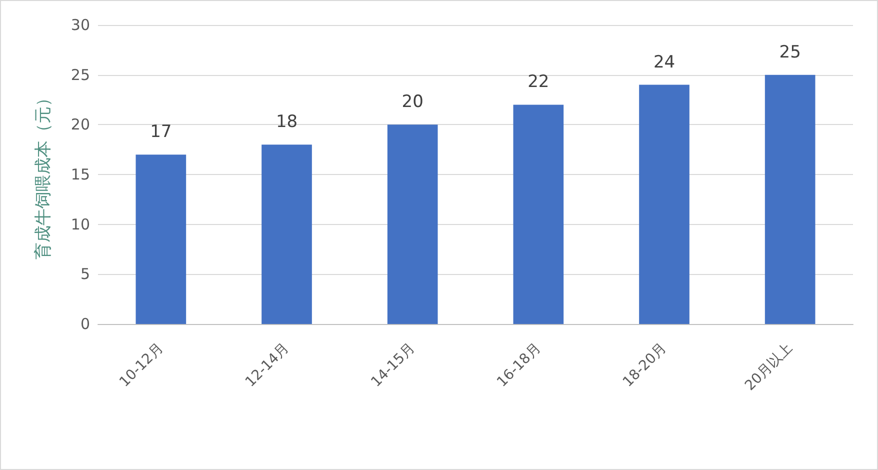  What do you see at coordinates (80, 224) in the screenshot?
I see `y-tick-label: 10` at bounding box center [80, 224].